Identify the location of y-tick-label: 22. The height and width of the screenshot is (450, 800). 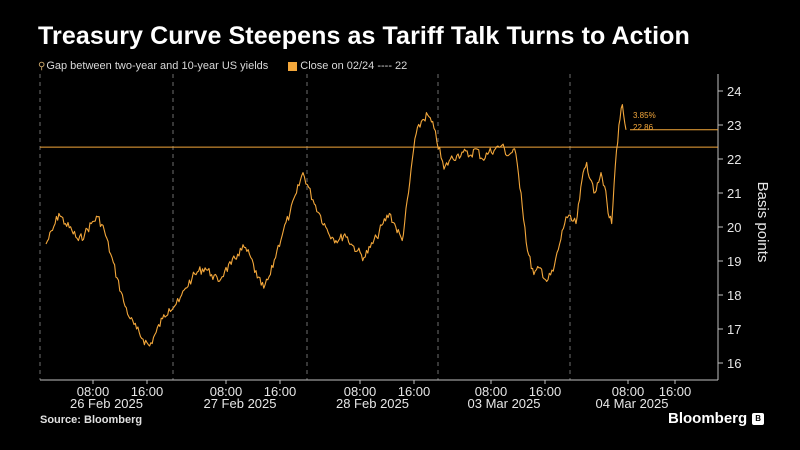
(734, 159).